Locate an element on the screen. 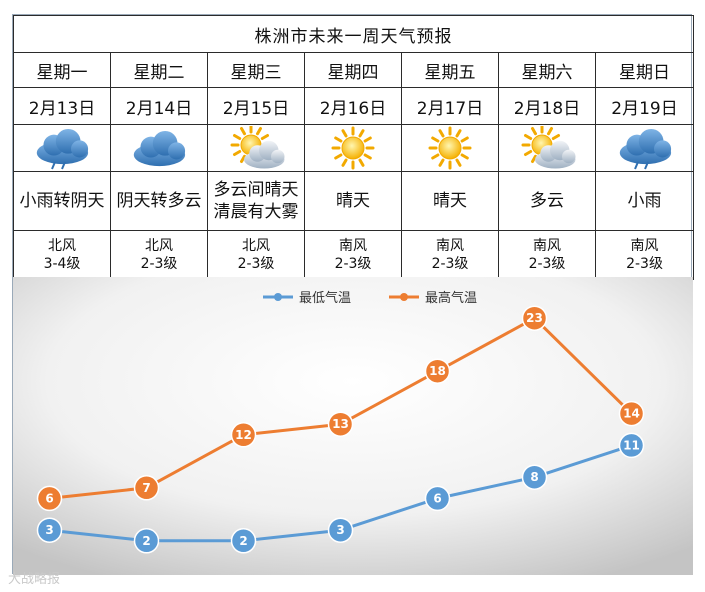 This screenshot has height=592, width=705. data-label: 11 is located at coordinates (631, 445).